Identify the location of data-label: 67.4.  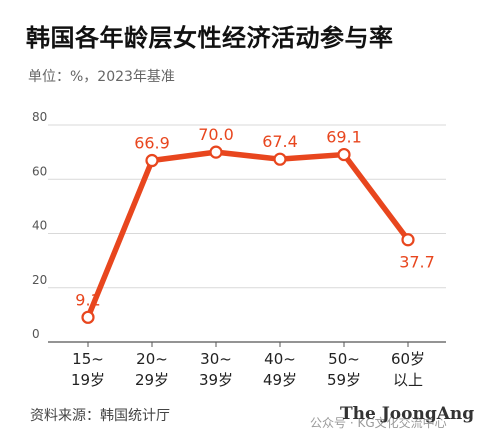
(280, 141).